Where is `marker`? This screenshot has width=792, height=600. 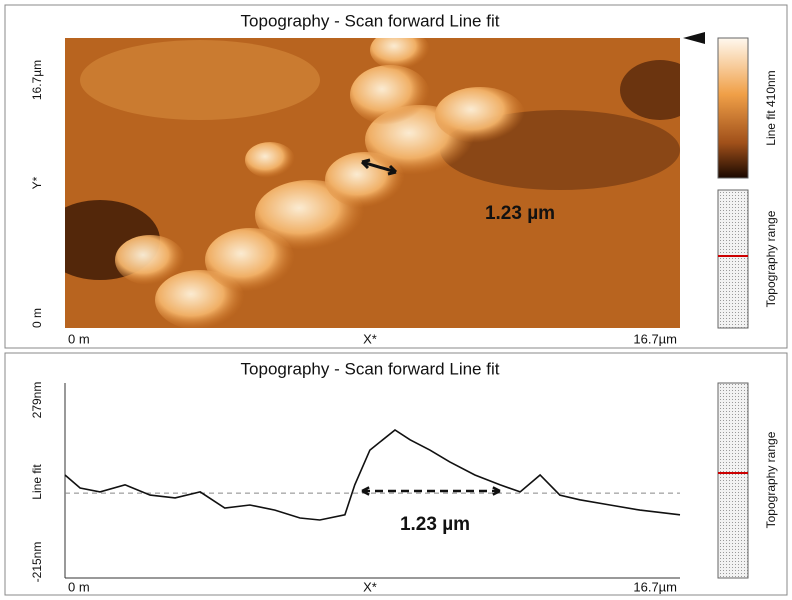 marker is located at coordinates (694, 38).